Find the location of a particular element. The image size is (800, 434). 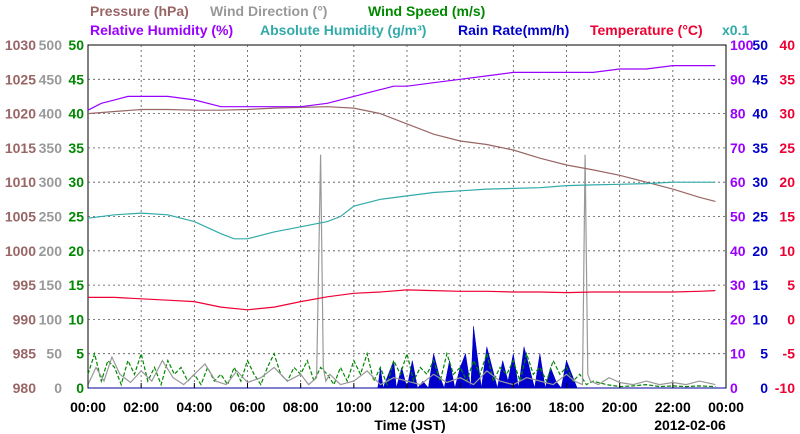

pressure-tick: 1000 is located at coordinates (20, 251).